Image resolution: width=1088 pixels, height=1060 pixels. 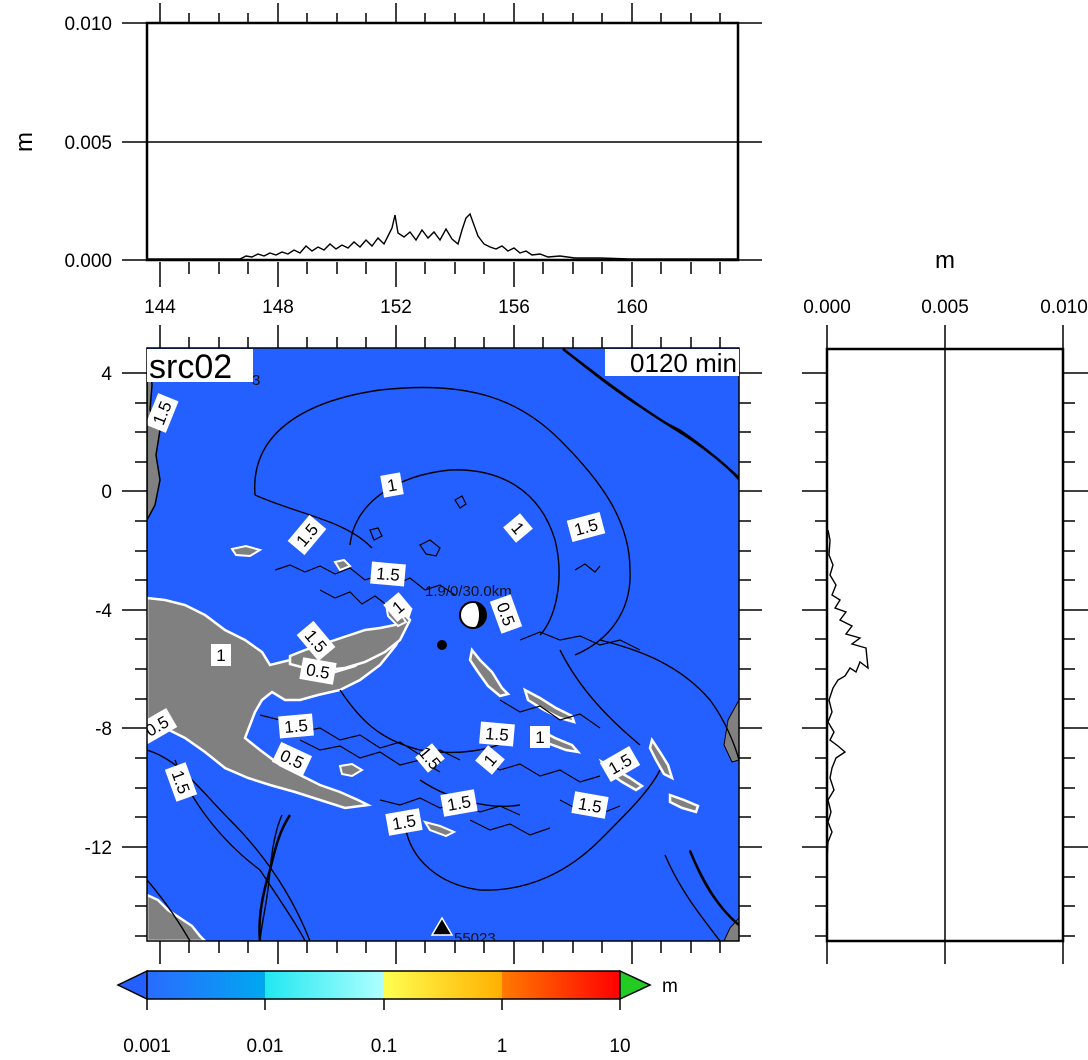 I want to click on lat-tick-label: -12, so click(x=98, y=848).